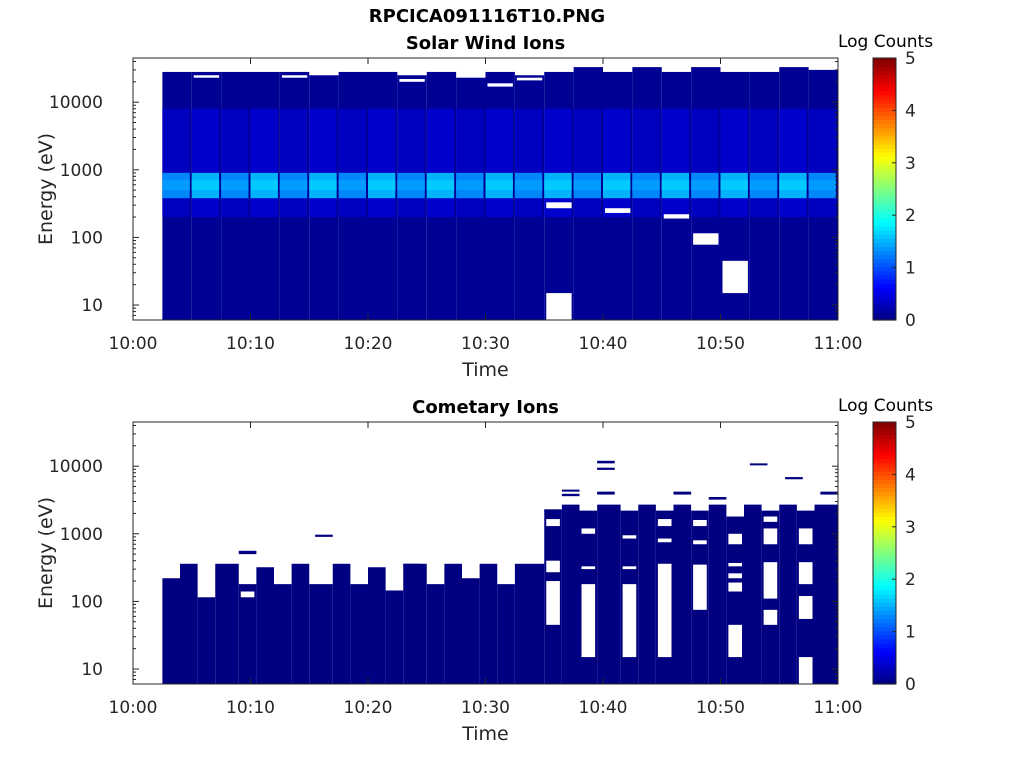 This screenshot has width=1024, height=768. What do you see at coordinates (133, 344) in the screenshot?
I see `x-tick-label: 10:00` at bounding box center [133, 344].